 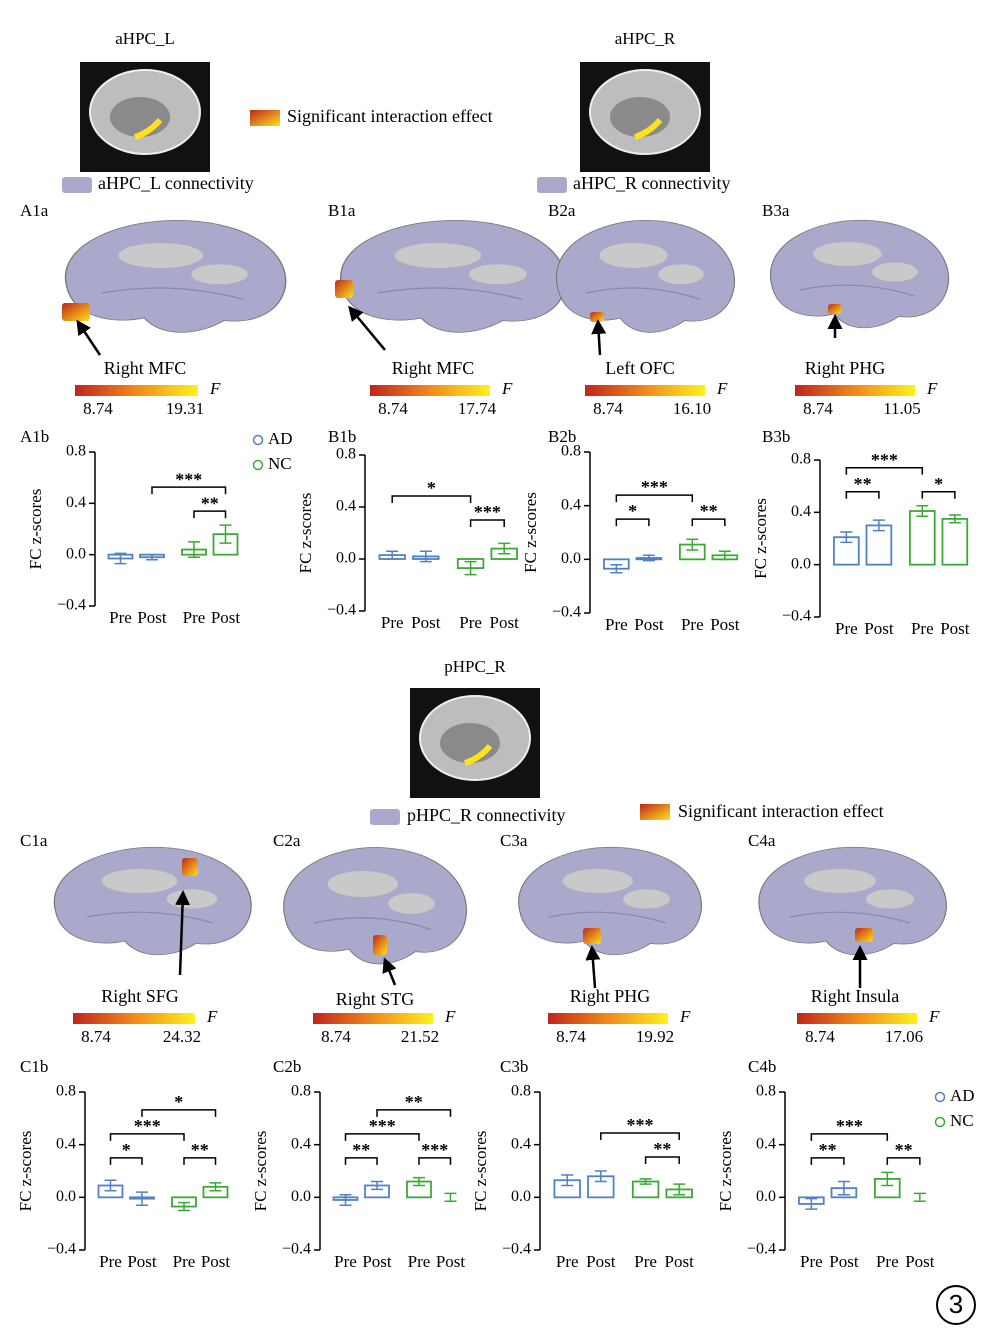 I want to click on panel-label: C3b, so click(x=514, y=1066).